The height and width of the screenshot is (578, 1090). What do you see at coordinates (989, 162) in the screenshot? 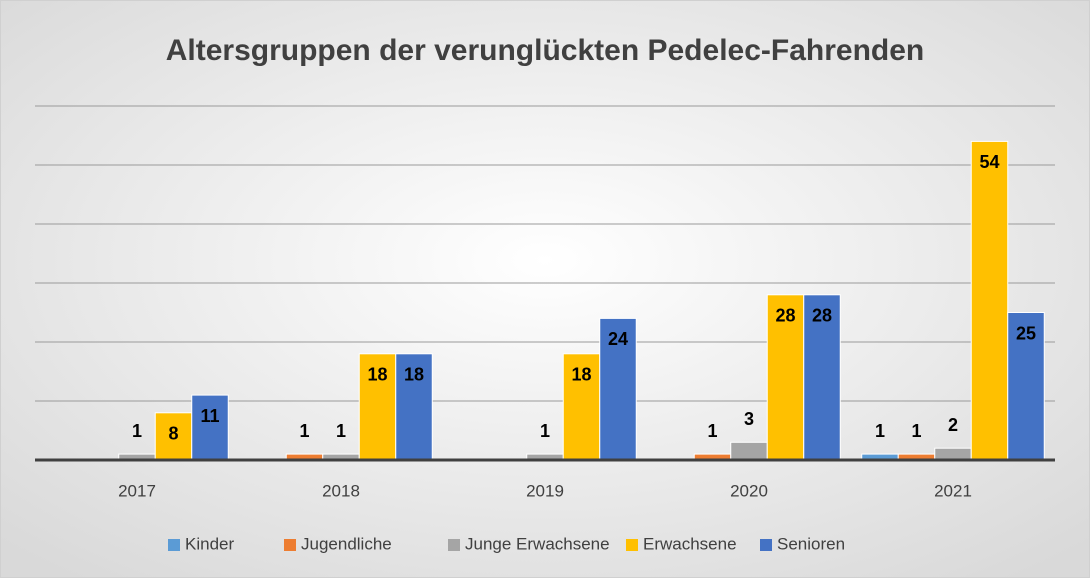
I see `data-label: 54` at bounding box center [989, 162].